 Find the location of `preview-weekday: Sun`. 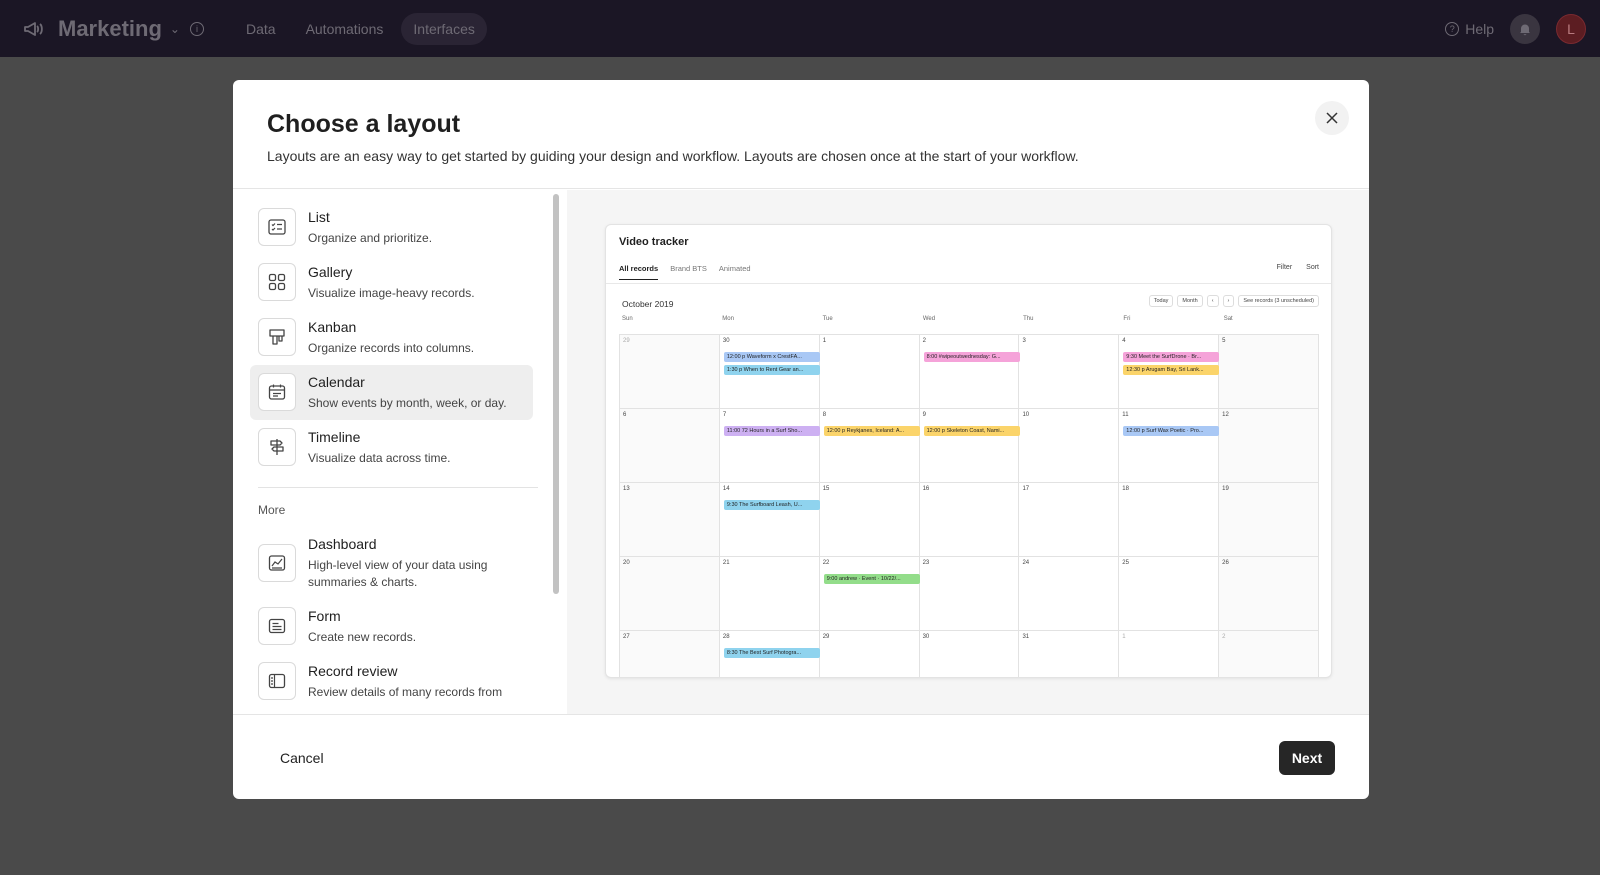

preview-weekday: Sun is located at coordinates (627, 319).